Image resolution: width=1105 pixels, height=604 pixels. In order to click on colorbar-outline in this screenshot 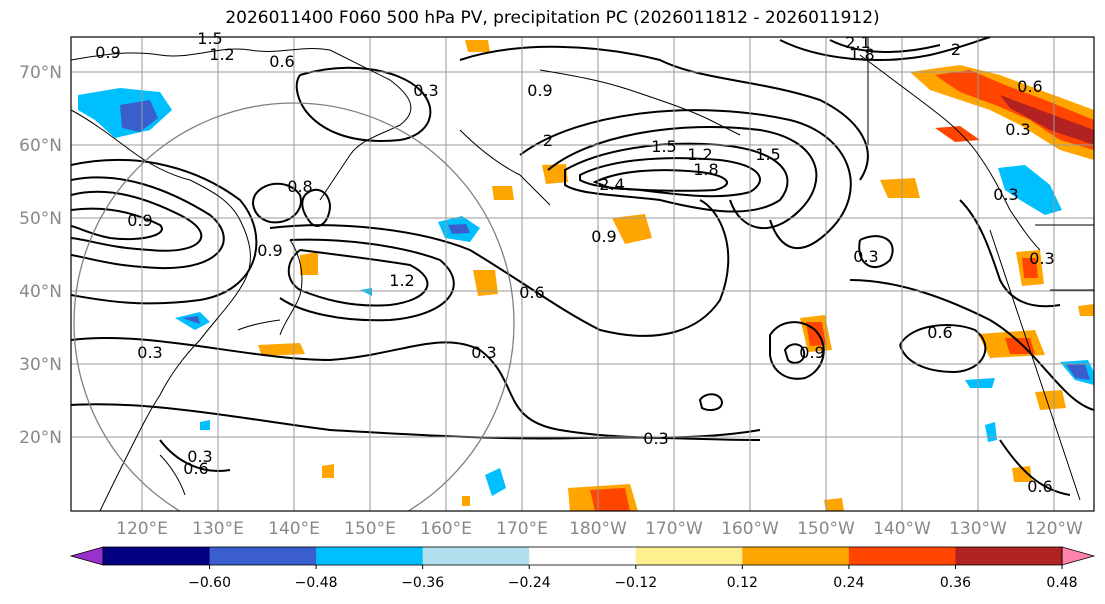, I will do `click(582, 556)`.